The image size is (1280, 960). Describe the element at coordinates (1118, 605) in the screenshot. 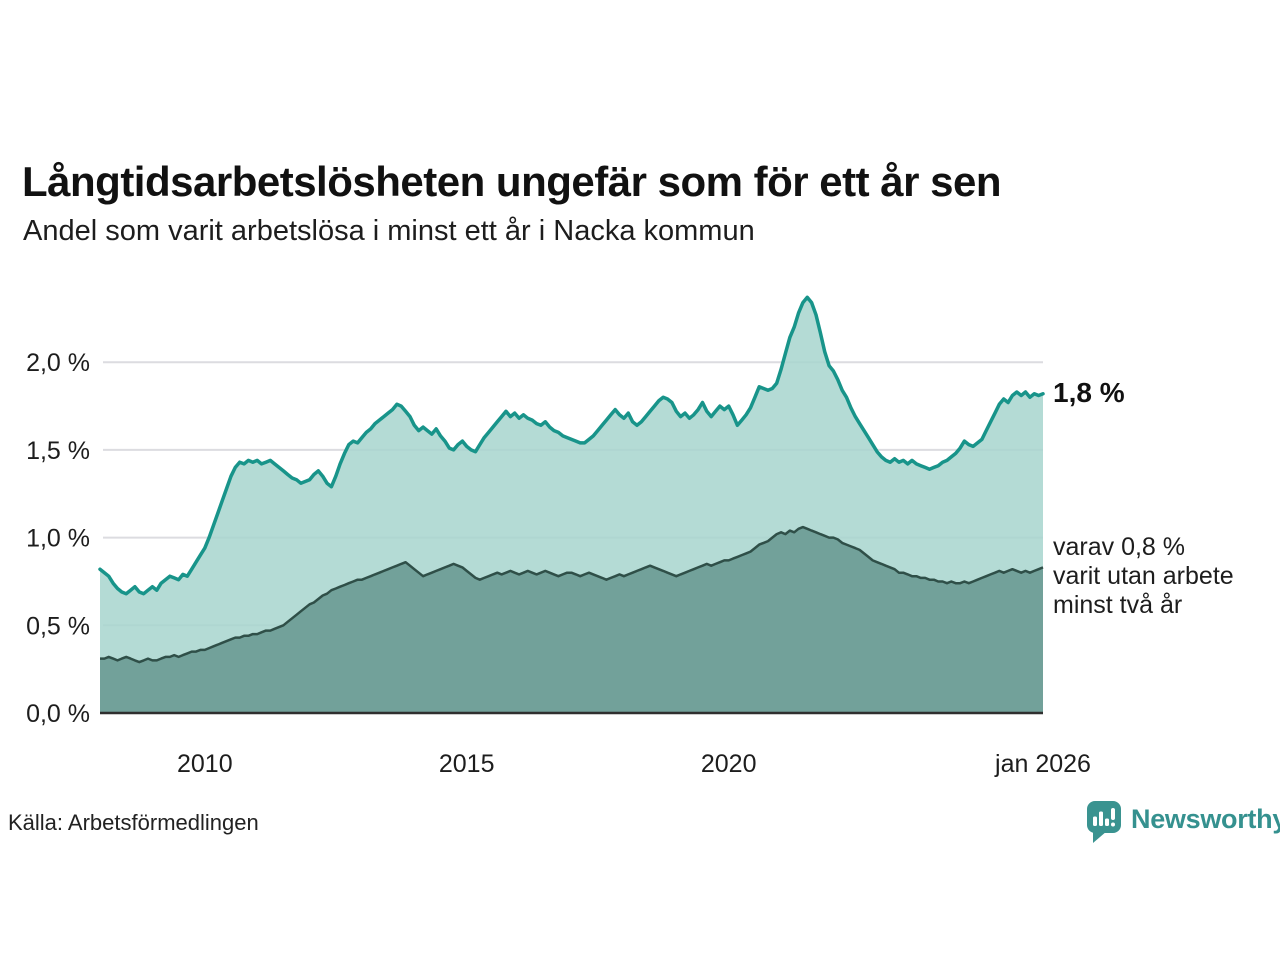

I see `series2-end-note-line: minst två år` at that location.